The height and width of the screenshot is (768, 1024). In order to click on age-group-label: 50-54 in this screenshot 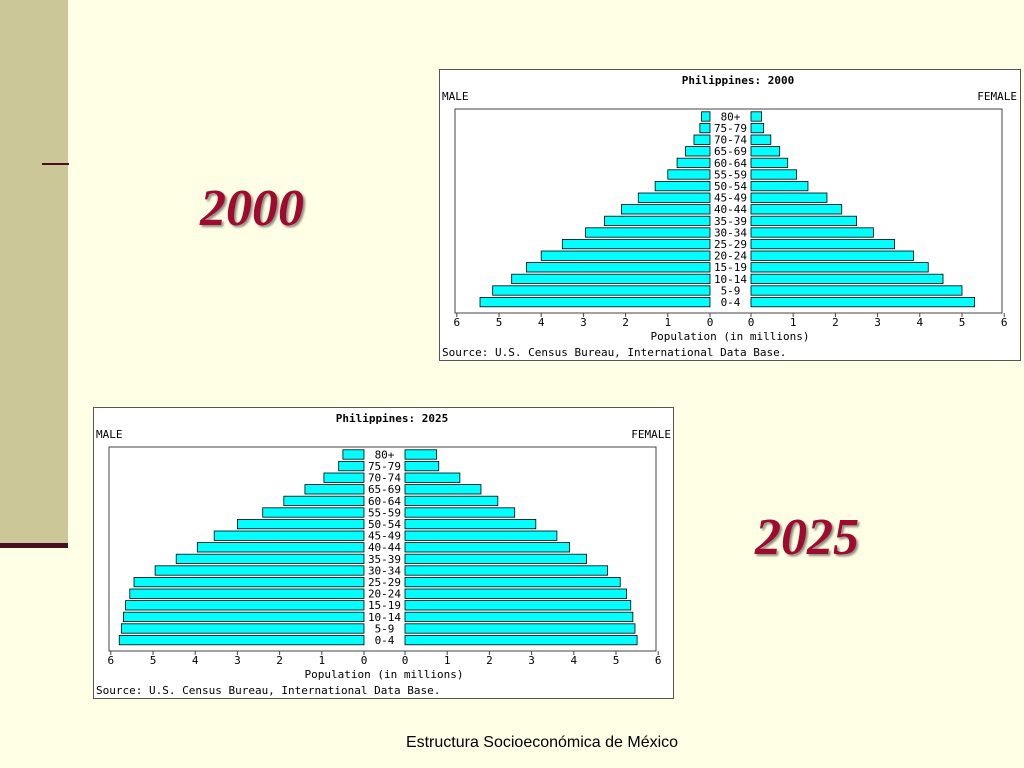, I will do `click(730, 186)`.